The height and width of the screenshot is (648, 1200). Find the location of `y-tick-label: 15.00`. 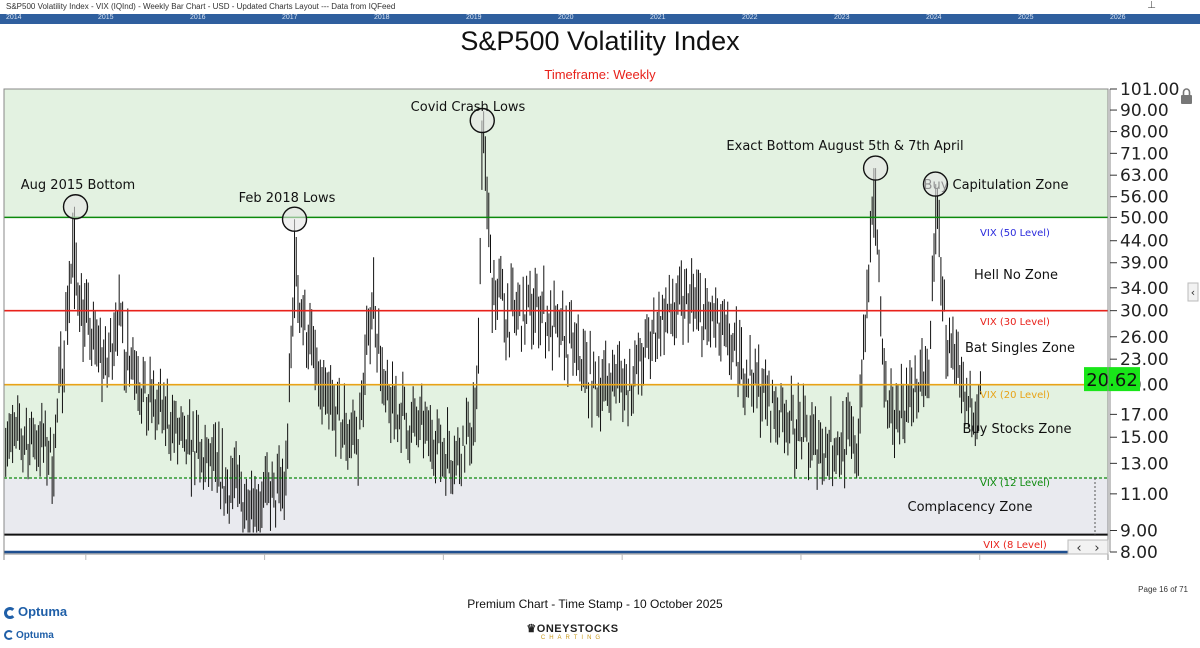

y-tick-label: 15.00 is located at coordinates (1144, 438).